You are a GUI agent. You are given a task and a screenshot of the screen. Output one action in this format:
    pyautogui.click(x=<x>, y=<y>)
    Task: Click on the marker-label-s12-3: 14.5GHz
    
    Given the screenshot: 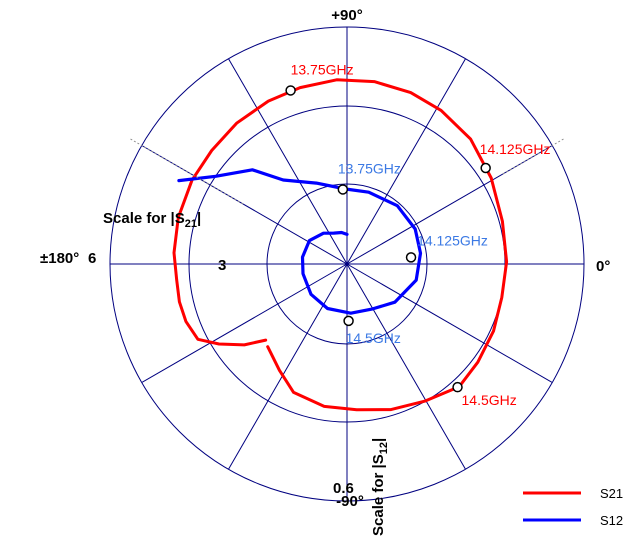 What is the action you would take?
    pyautogui.click(x=373, y=338)
    